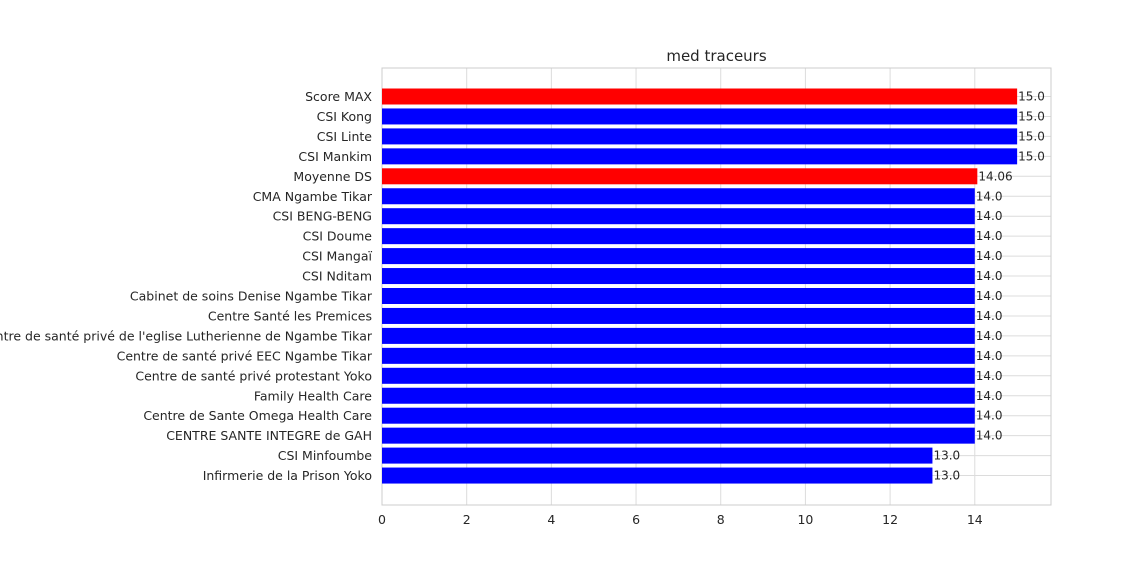 This screenshot has width=1138, height=576. Describe the element at coordinates (890, 519) in the screenshot. I see `x-tick-label: 12` at that location.